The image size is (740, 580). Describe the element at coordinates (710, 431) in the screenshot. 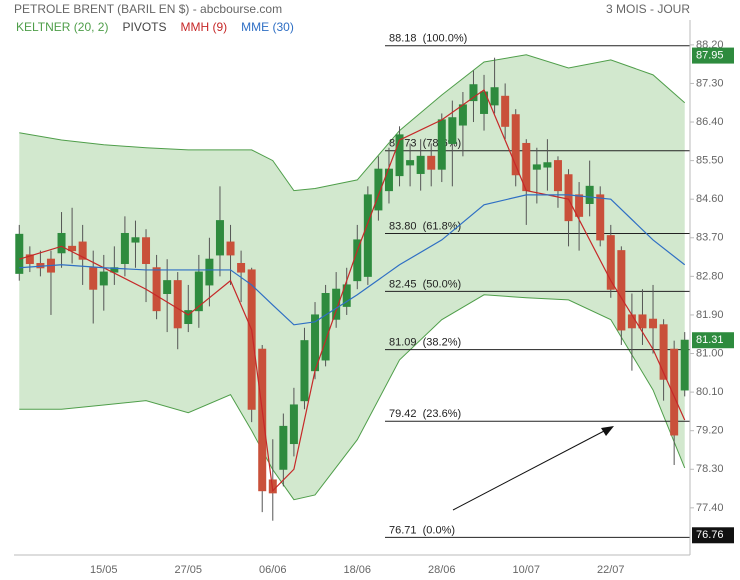

I see `y-tick-label: 79.20` at that location.